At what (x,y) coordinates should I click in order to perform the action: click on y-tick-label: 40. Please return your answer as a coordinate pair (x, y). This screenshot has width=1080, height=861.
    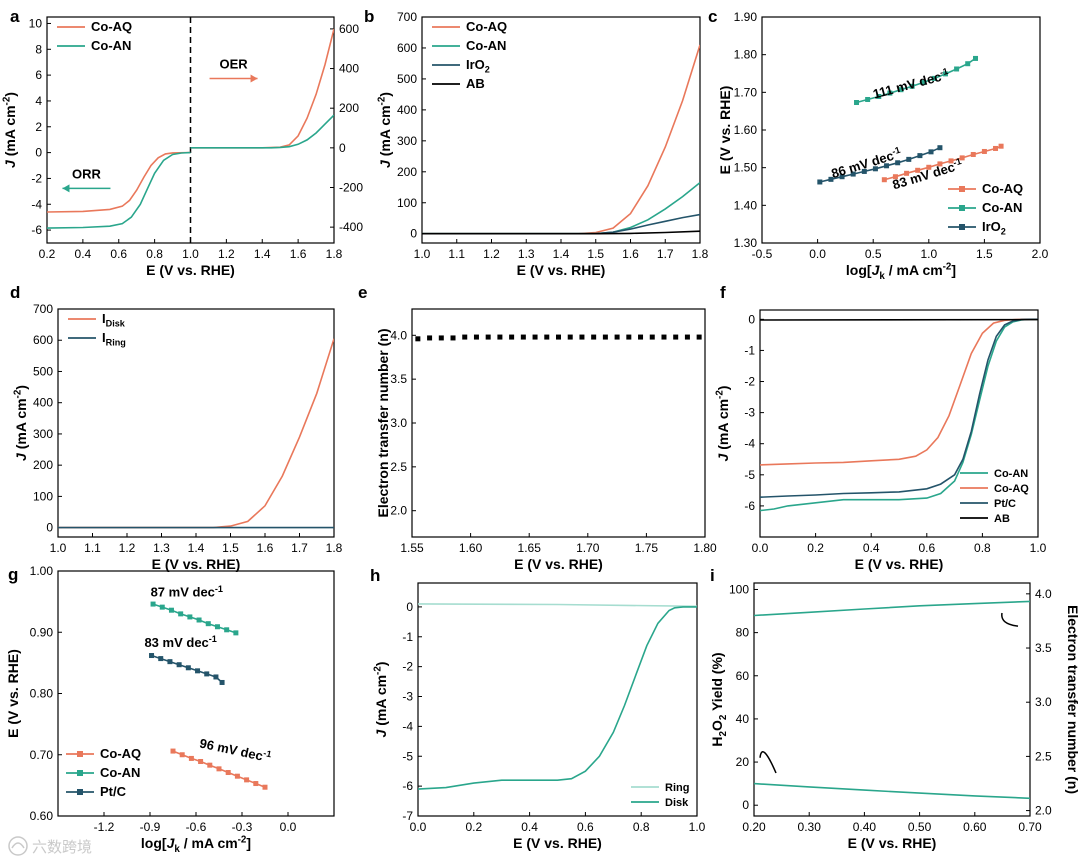
    Looking at the image, I should click on (743, 719).